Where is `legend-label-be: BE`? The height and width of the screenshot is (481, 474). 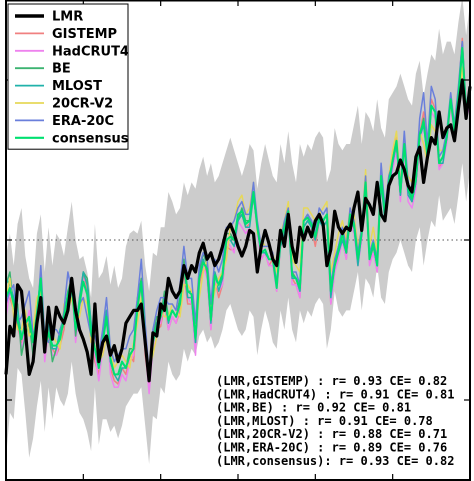
legend-label-be: BE is located at coordinates (61, 69).